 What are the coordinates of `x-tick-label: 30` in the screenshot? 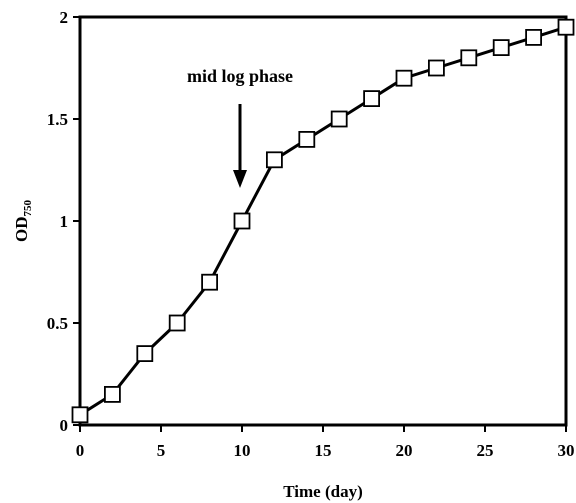 It's located at (566, 450).